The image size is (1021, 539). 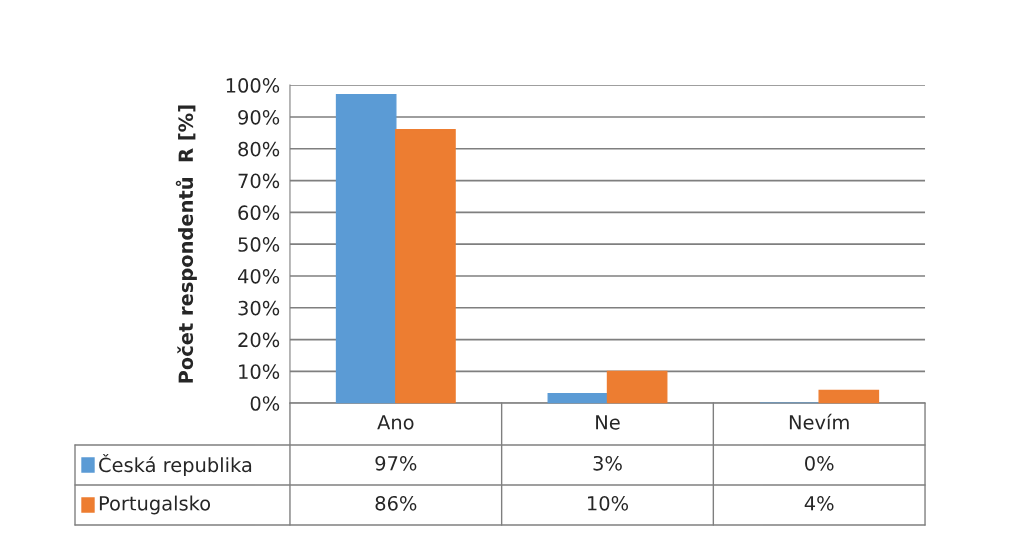 What do you see at coordinates (607, 463) in the screenshot?
I see `data-label: 3%` at bounding box center [607, 463].